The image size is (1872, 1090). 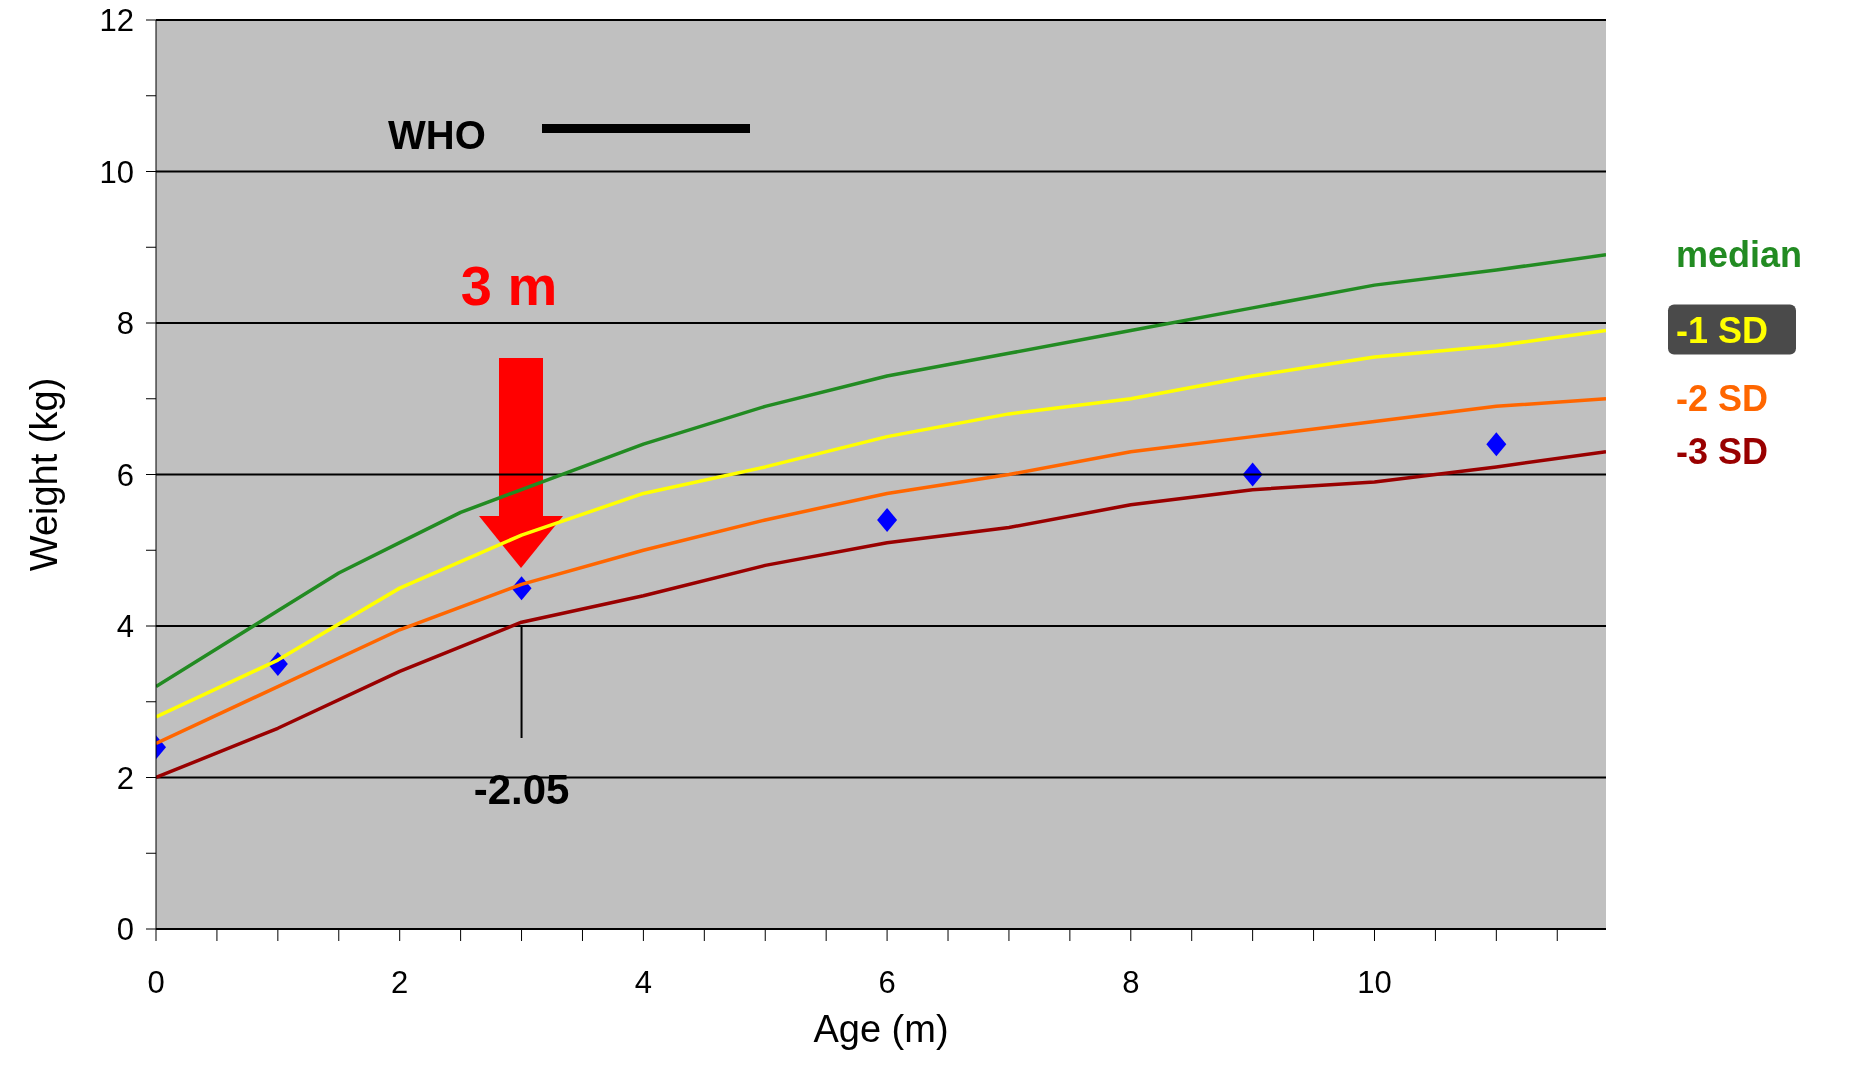 What do you see at coordinates (44, 474) in the screenshot?
I see `y-axis-title: Weight (kg)` at bounding box center [44, 474].